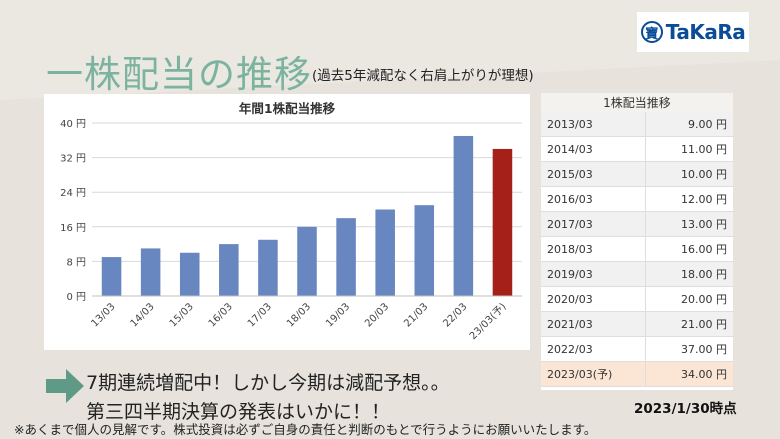 This screenshot has width=780, height=439. Describe the element at coordinates (182, 315) in the screenshot. I see `x-tick-label: 15/03` at that location.